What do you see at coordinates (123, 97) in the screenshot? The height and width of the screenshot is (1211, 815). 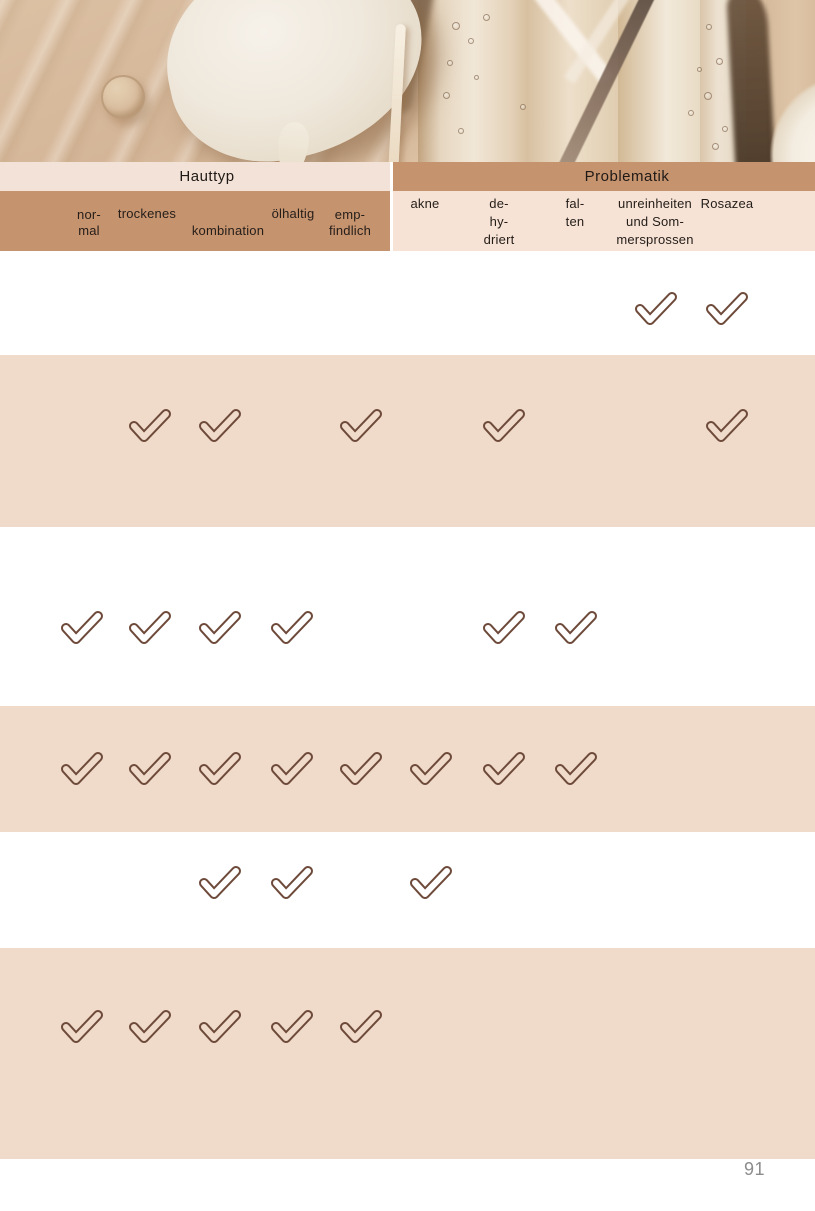 I see `gel-droplet` at bounding box center [123, 97].